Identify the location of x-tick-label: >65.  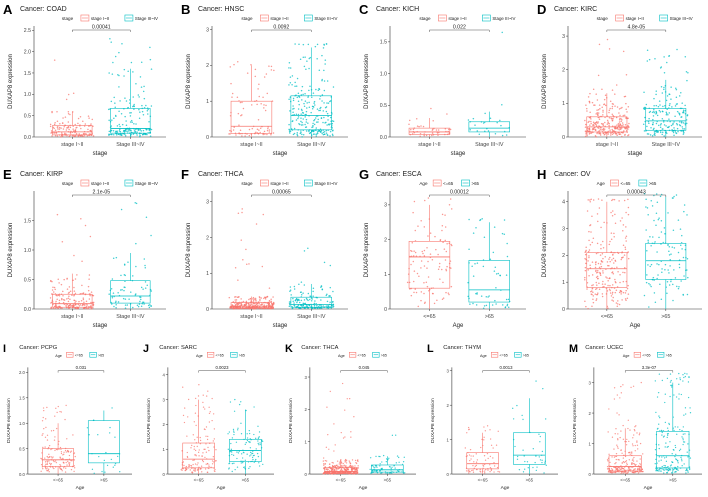
(673, 479).